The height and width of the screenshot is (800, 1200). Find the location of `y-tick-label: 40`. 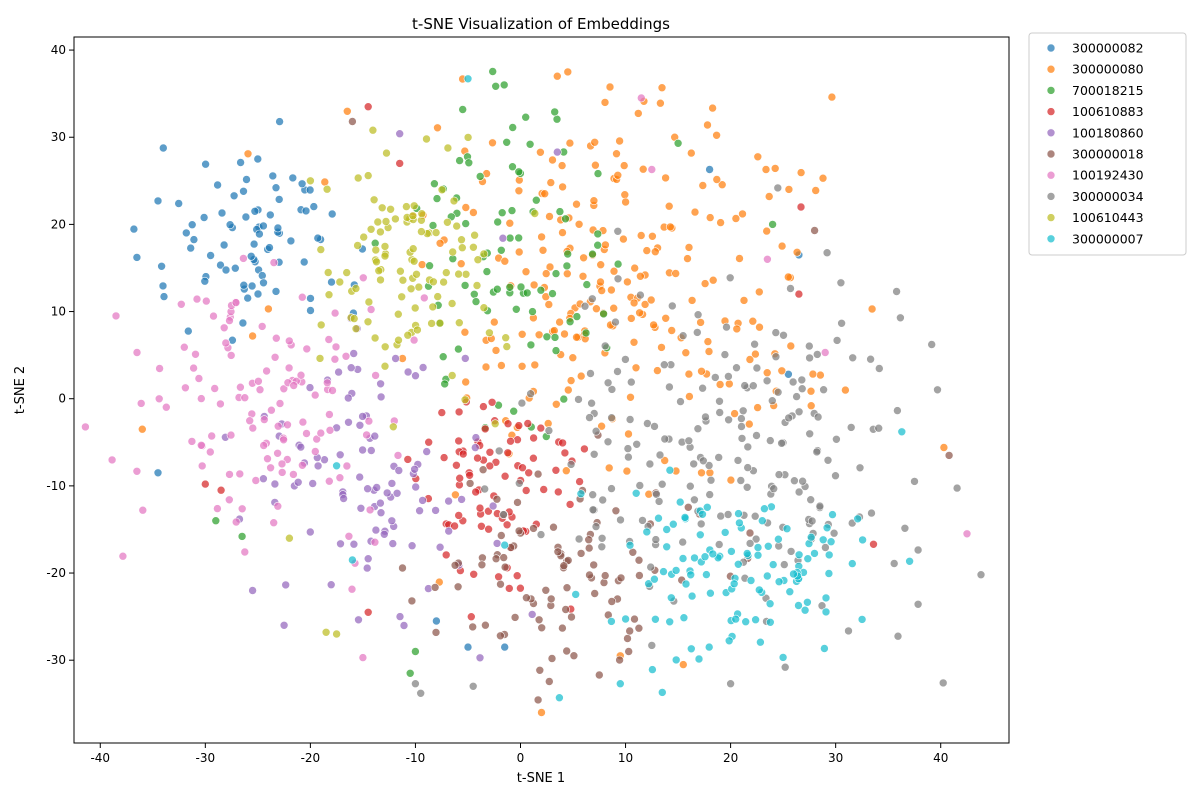

y-tick-label: 40 is located at coordinates (58, 50).